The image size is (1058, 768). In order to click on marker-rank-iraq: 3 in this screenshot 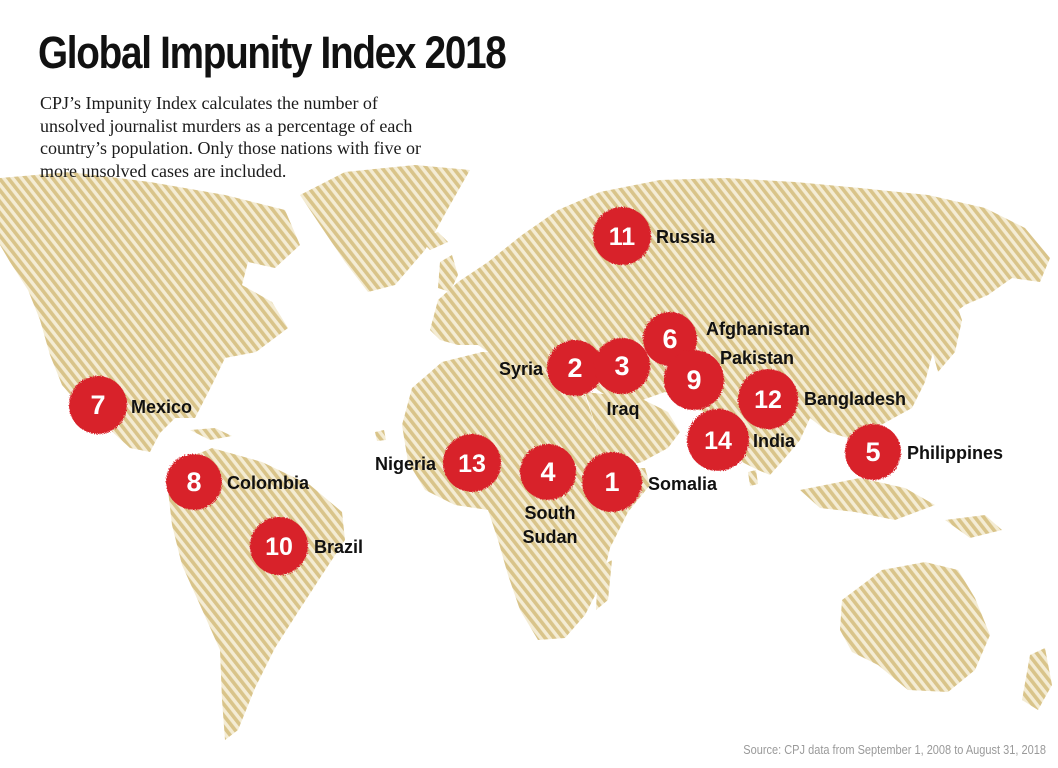, I will do `click(621, 366)`.